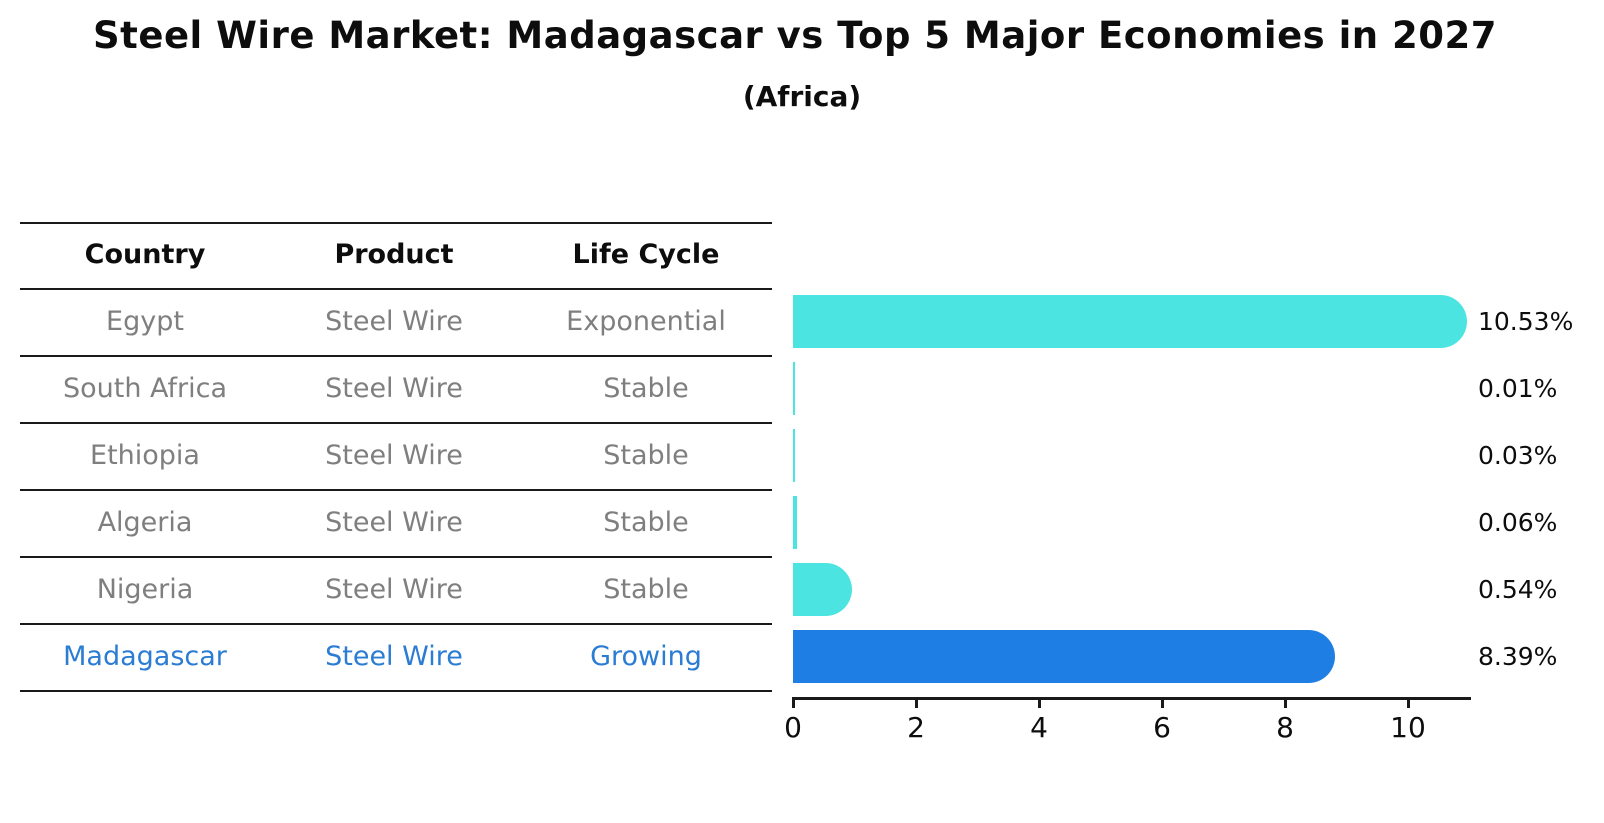 The image size is (1604, 823). Describe the element at coordinates (1518, 589) in the screenshot. I see `bar-value-label: 0.54%` at that location.